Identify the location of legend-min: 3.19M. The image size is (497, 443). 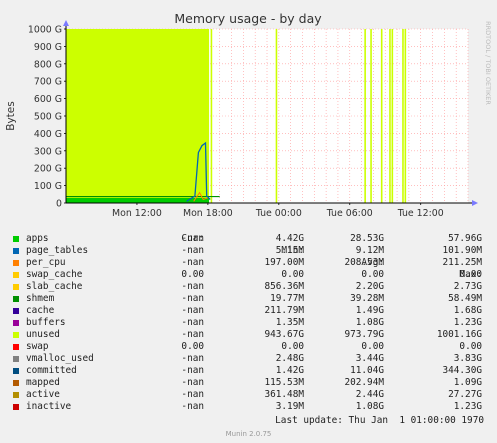
(289, 406).